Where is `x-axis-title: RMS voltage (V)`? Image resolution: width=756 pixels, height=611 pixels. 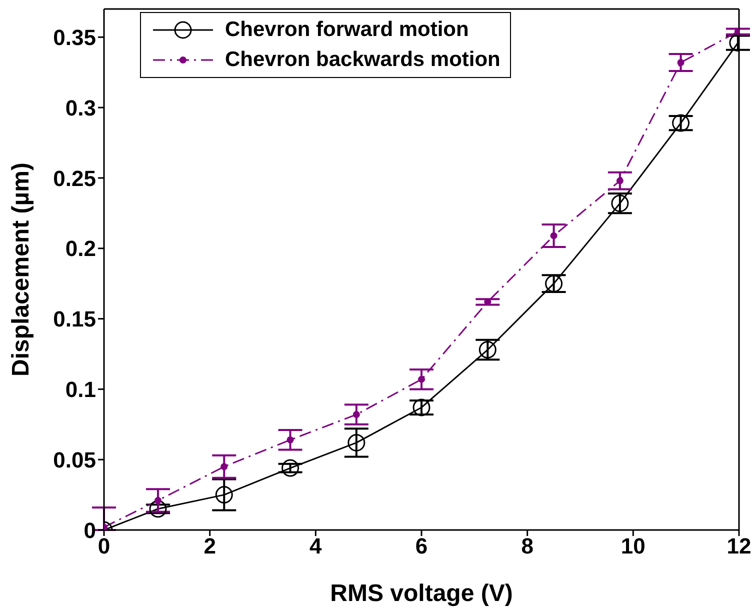
x-axis-title: RMS voltage (V) is located at coordinates (421, 593).